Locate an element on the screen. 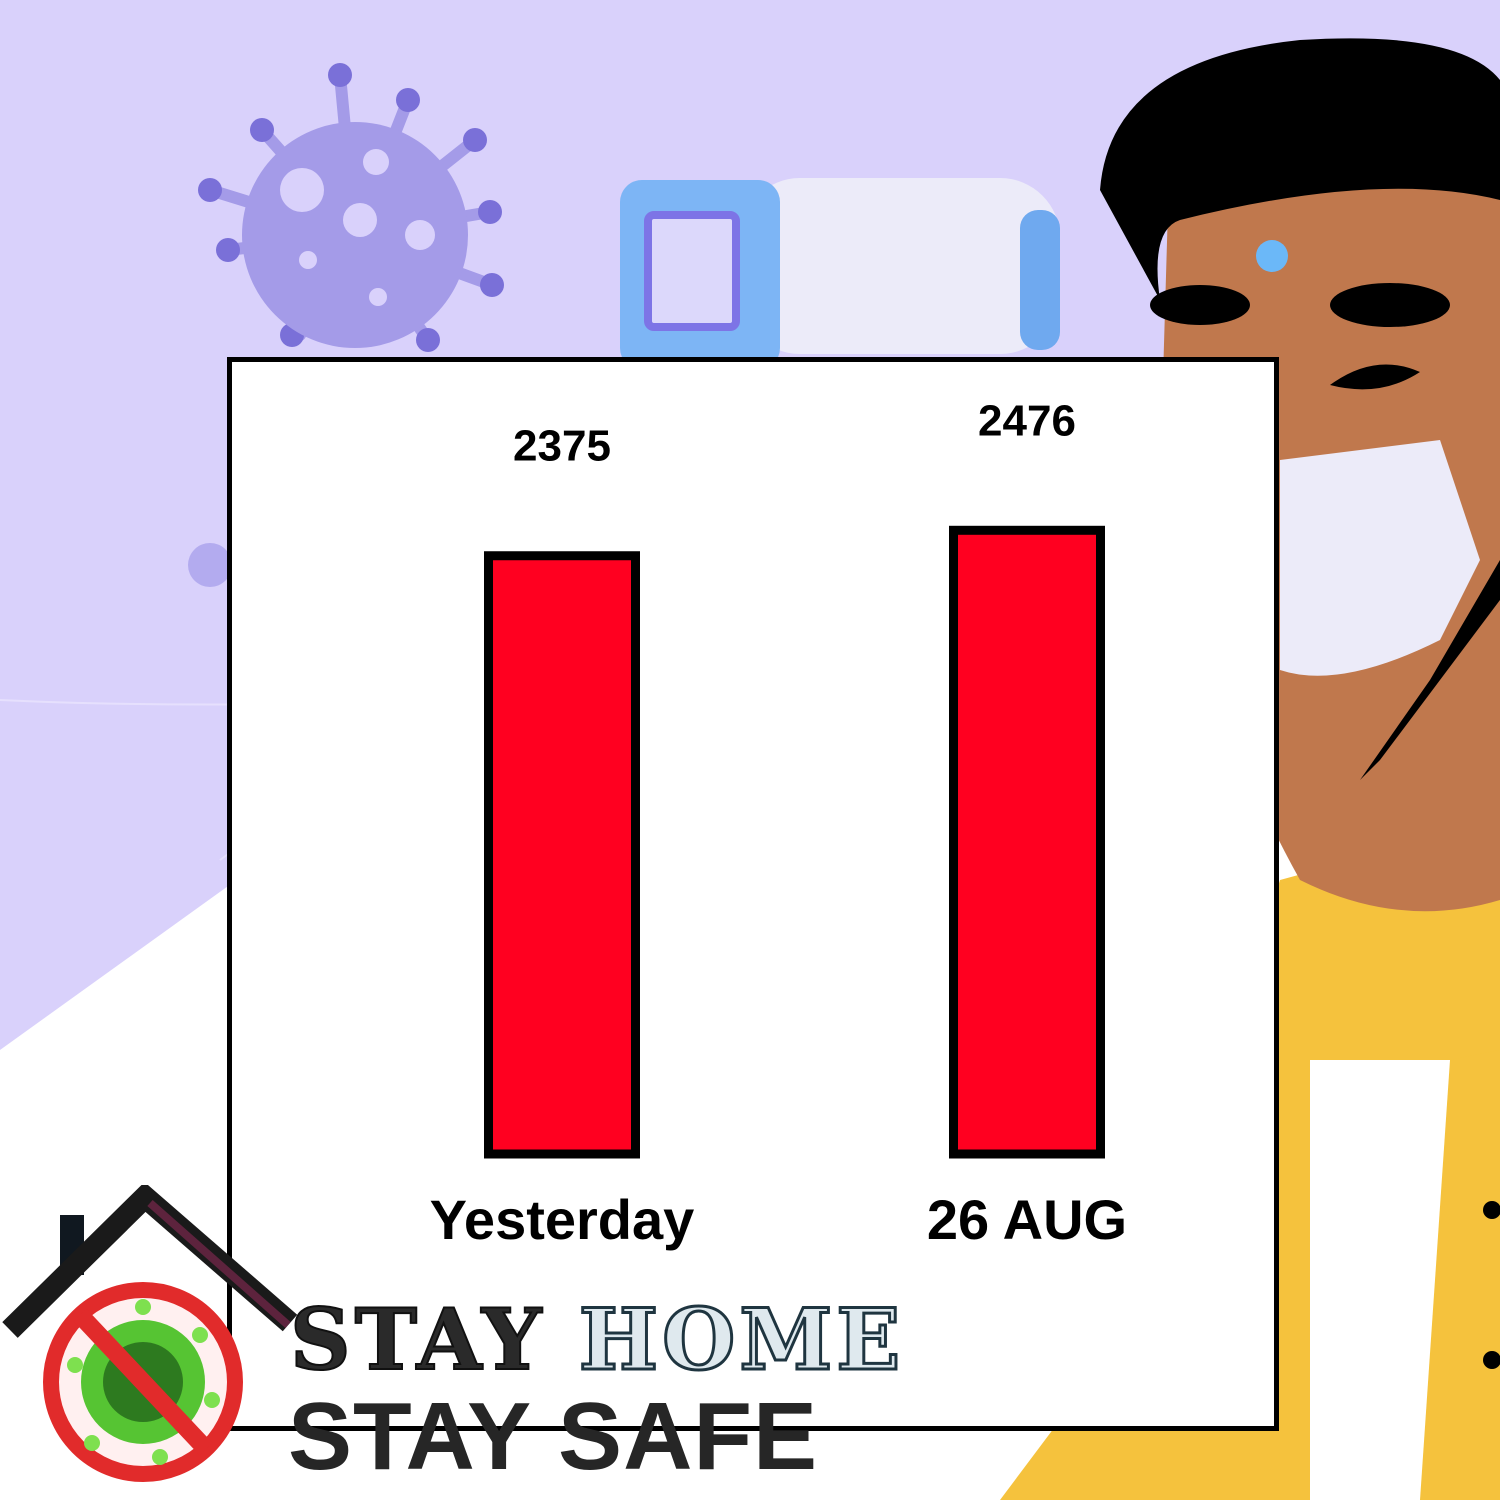 Image resolution: width=1500 pixels, height=1500 pixels. bar-26-aug is located at coordinates (1027, 842).